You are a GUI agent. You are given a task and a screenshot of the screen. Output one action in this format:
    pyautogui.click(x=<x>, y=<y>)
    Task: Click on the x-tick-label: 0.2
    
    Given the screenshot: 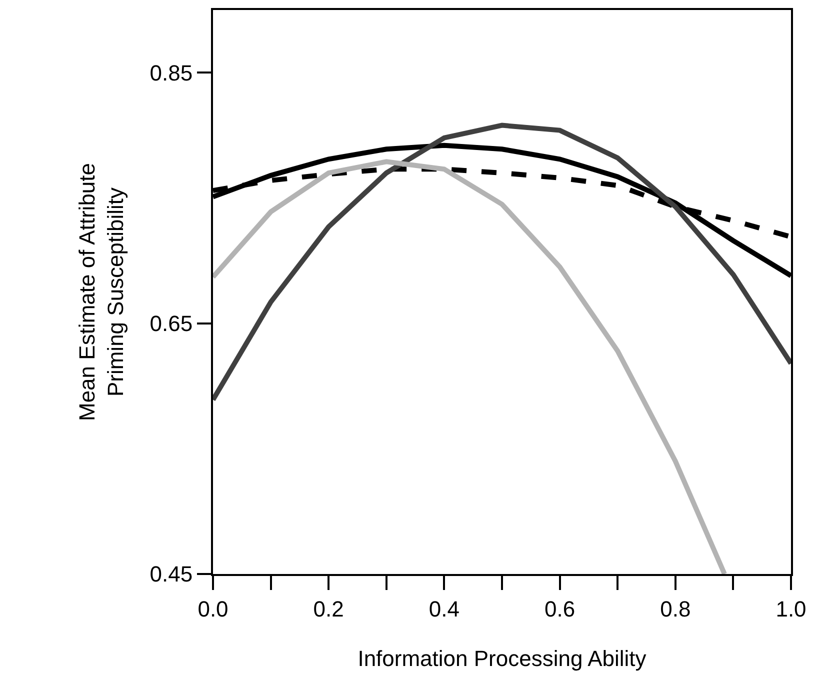 What is the action you would take?
    pyautogui.click(x=328, y=609)
    